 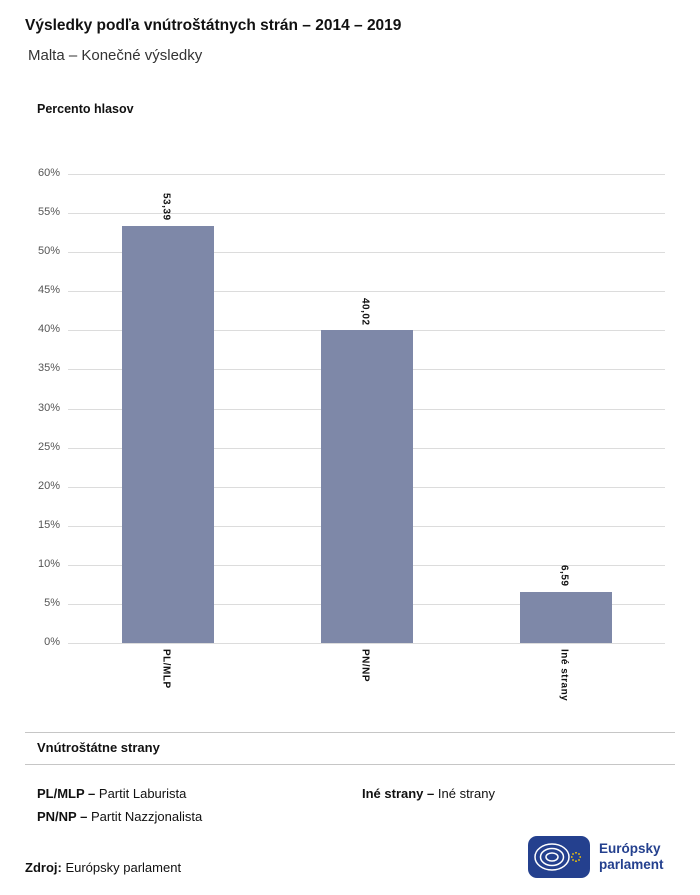 What do you see at coordinates (166, 207) in the screenshot?
I see `bar-value-label: 53,39` at bounding box center [166, 207].